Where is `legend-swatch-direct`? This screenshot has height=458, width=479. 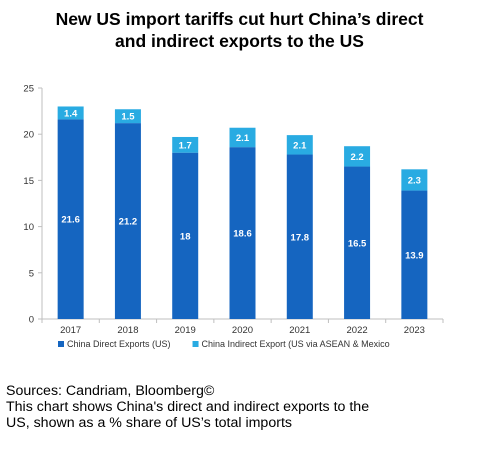 legend-swatch-direct is located at coordinates (61, 344).